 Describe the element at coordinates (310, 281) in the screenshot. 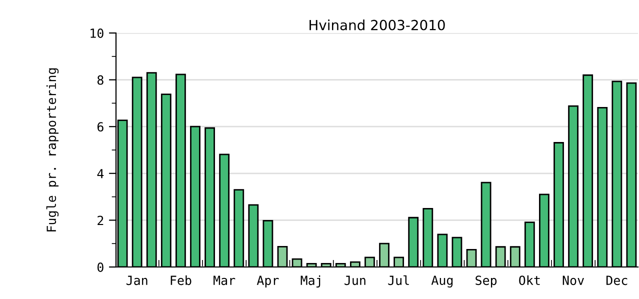

I see `x-tick-label: Maj` at that location.